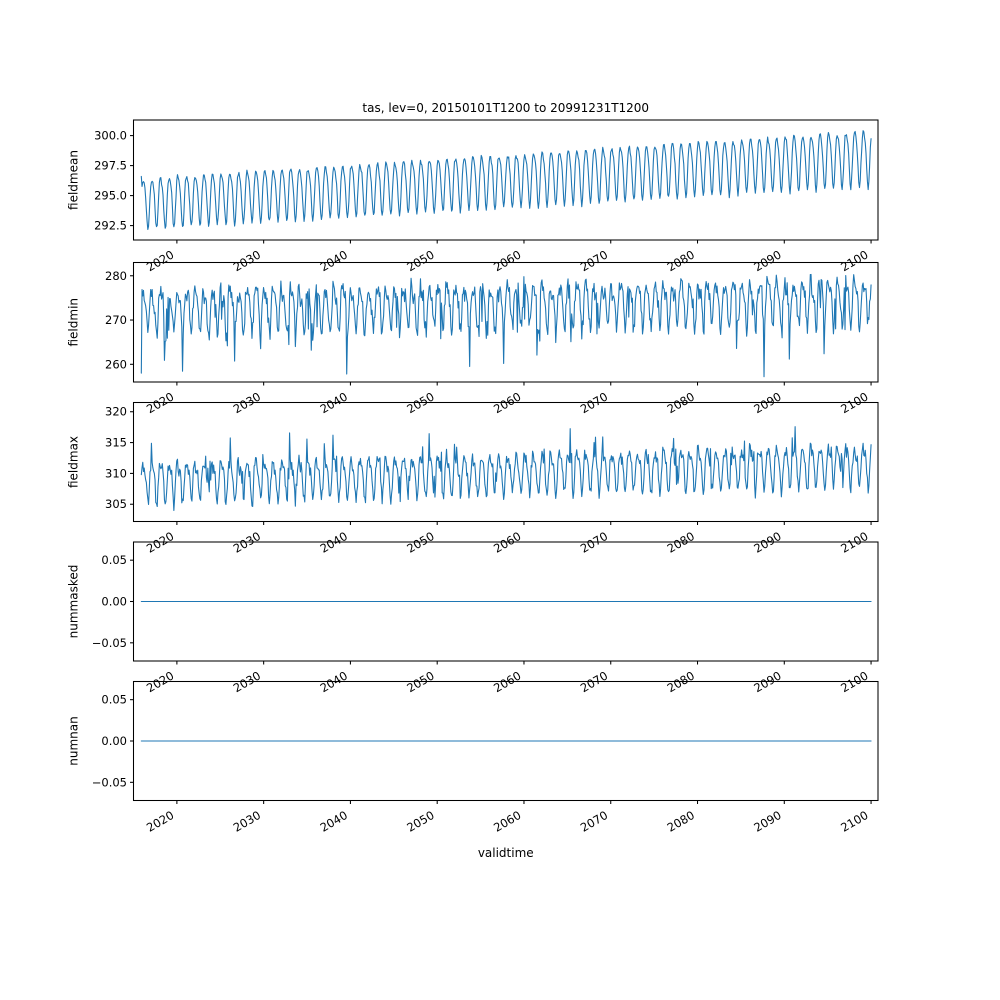 This screenshot has width=1000, height=1000. What do you see at coordinates (116, 473) in the screenshot?
I see `ytick-label-fieldmax-1: 310` at bounding box center [116, 473].